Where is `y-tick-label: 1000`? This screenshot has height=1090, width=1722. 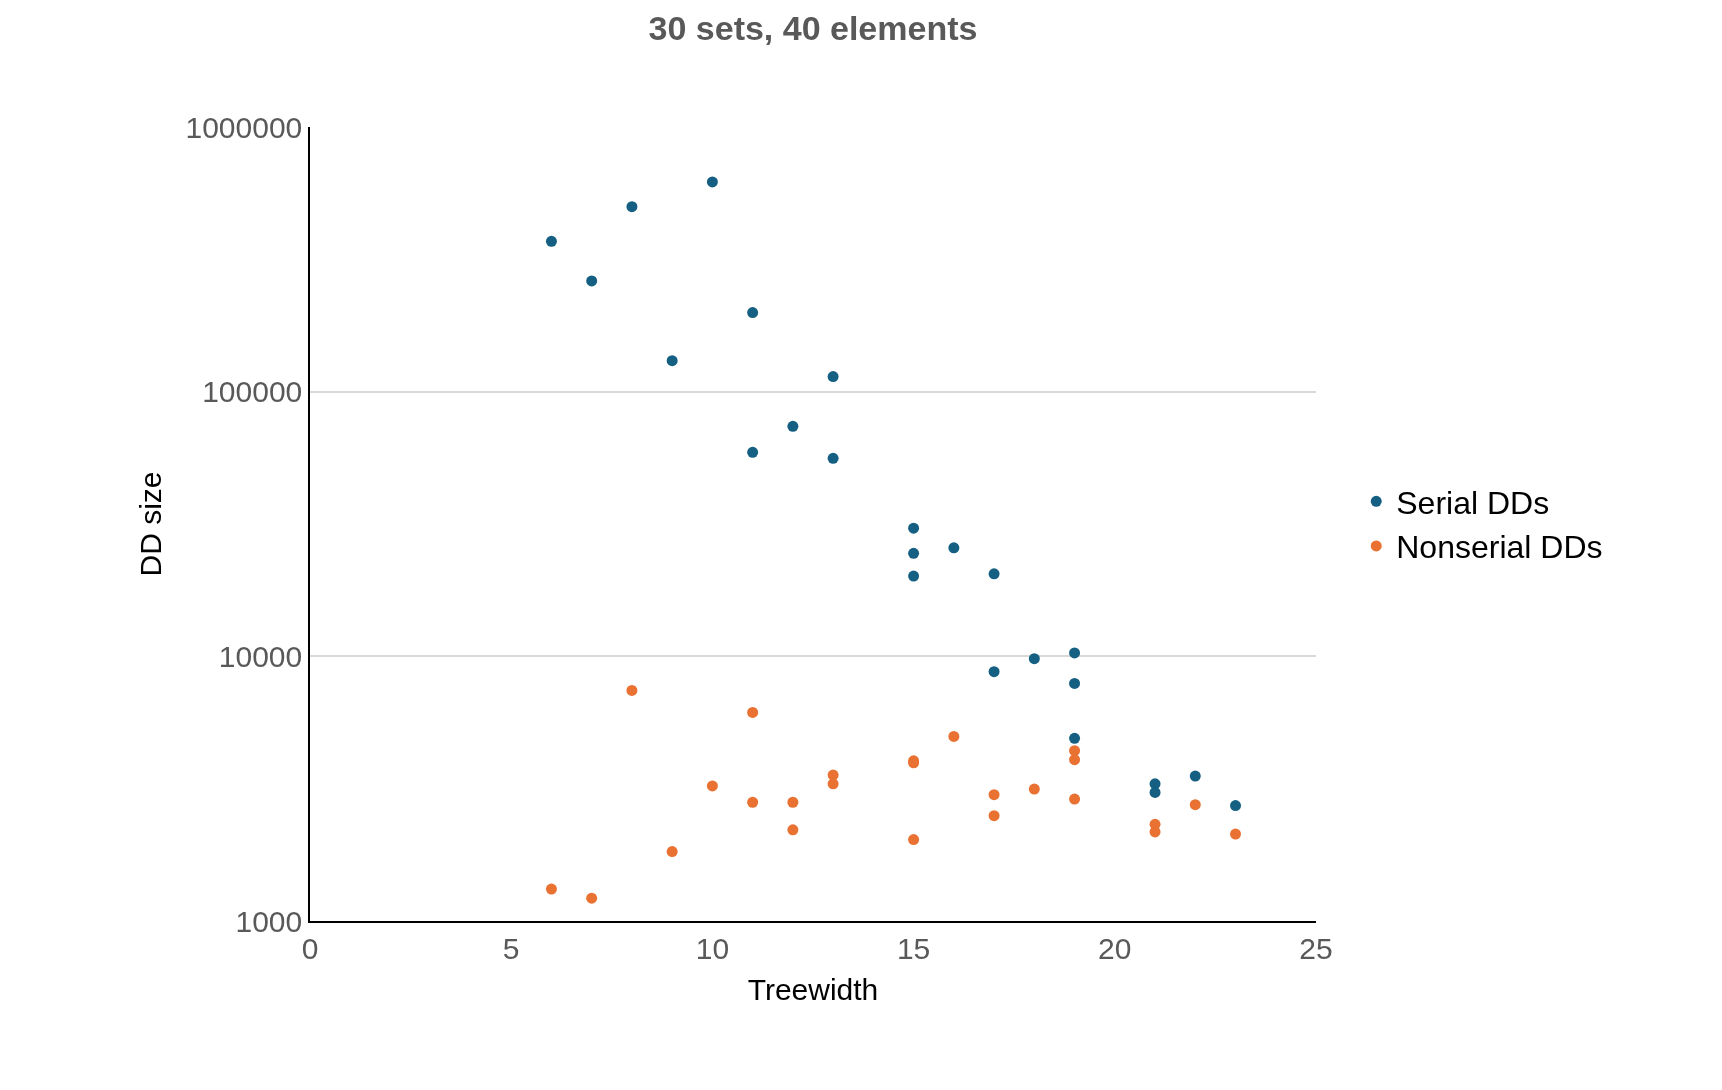 y-tick-label: 1000 is located at coordinates (269, 921).